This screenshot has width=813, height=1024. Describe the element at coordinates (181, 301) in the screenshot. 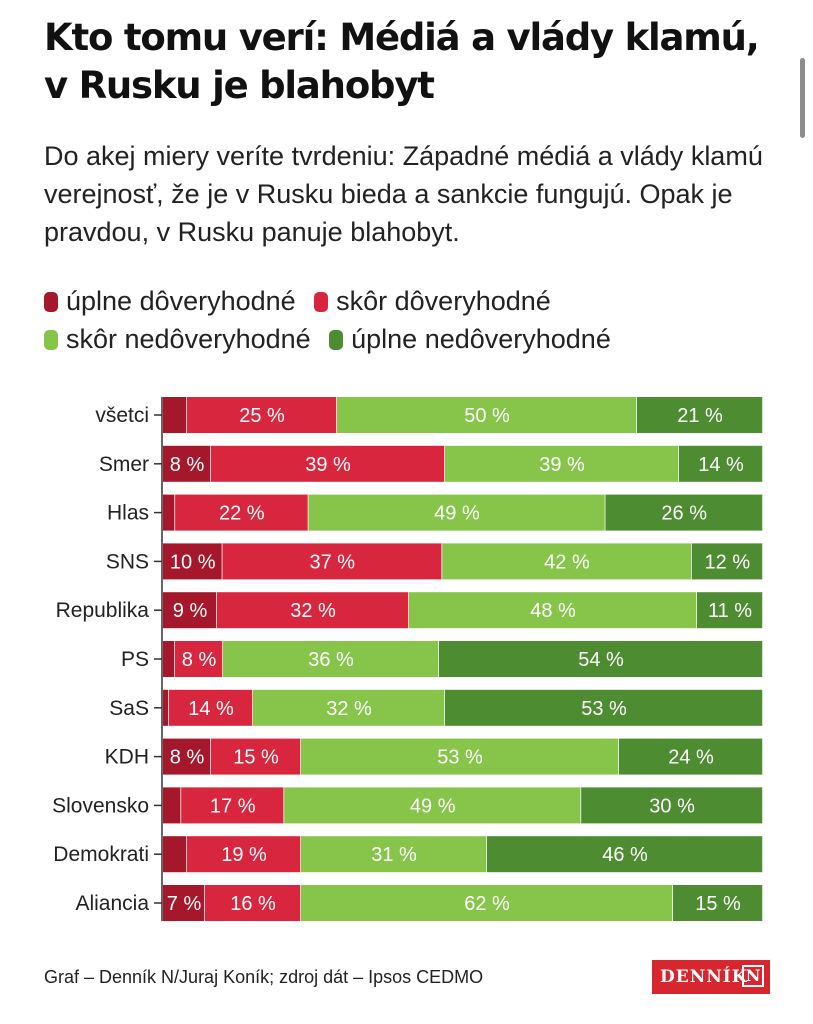

I see `legend-label: úplne dôveryhodné` at that location.